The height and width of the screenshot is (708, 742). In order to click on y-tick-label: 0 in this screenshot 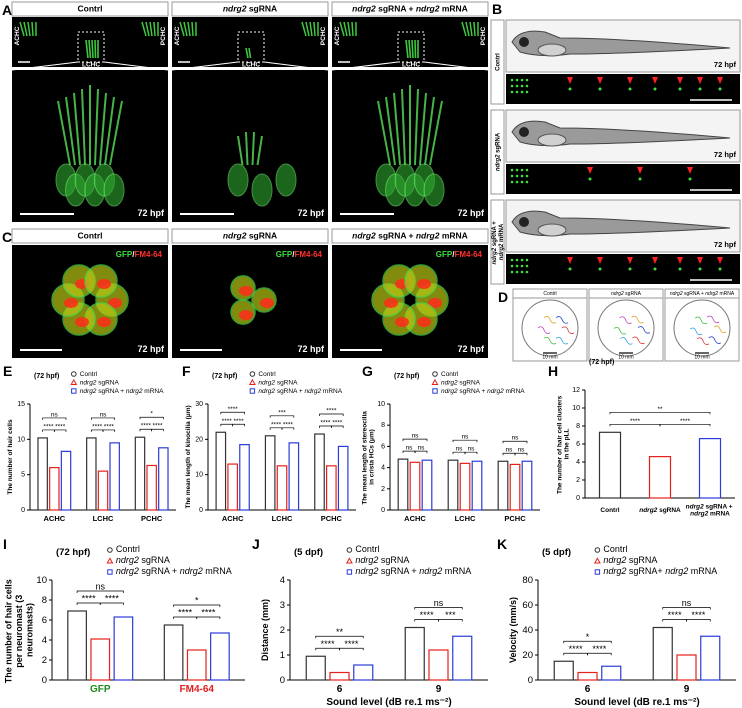, I will do `click(578, 498)`.